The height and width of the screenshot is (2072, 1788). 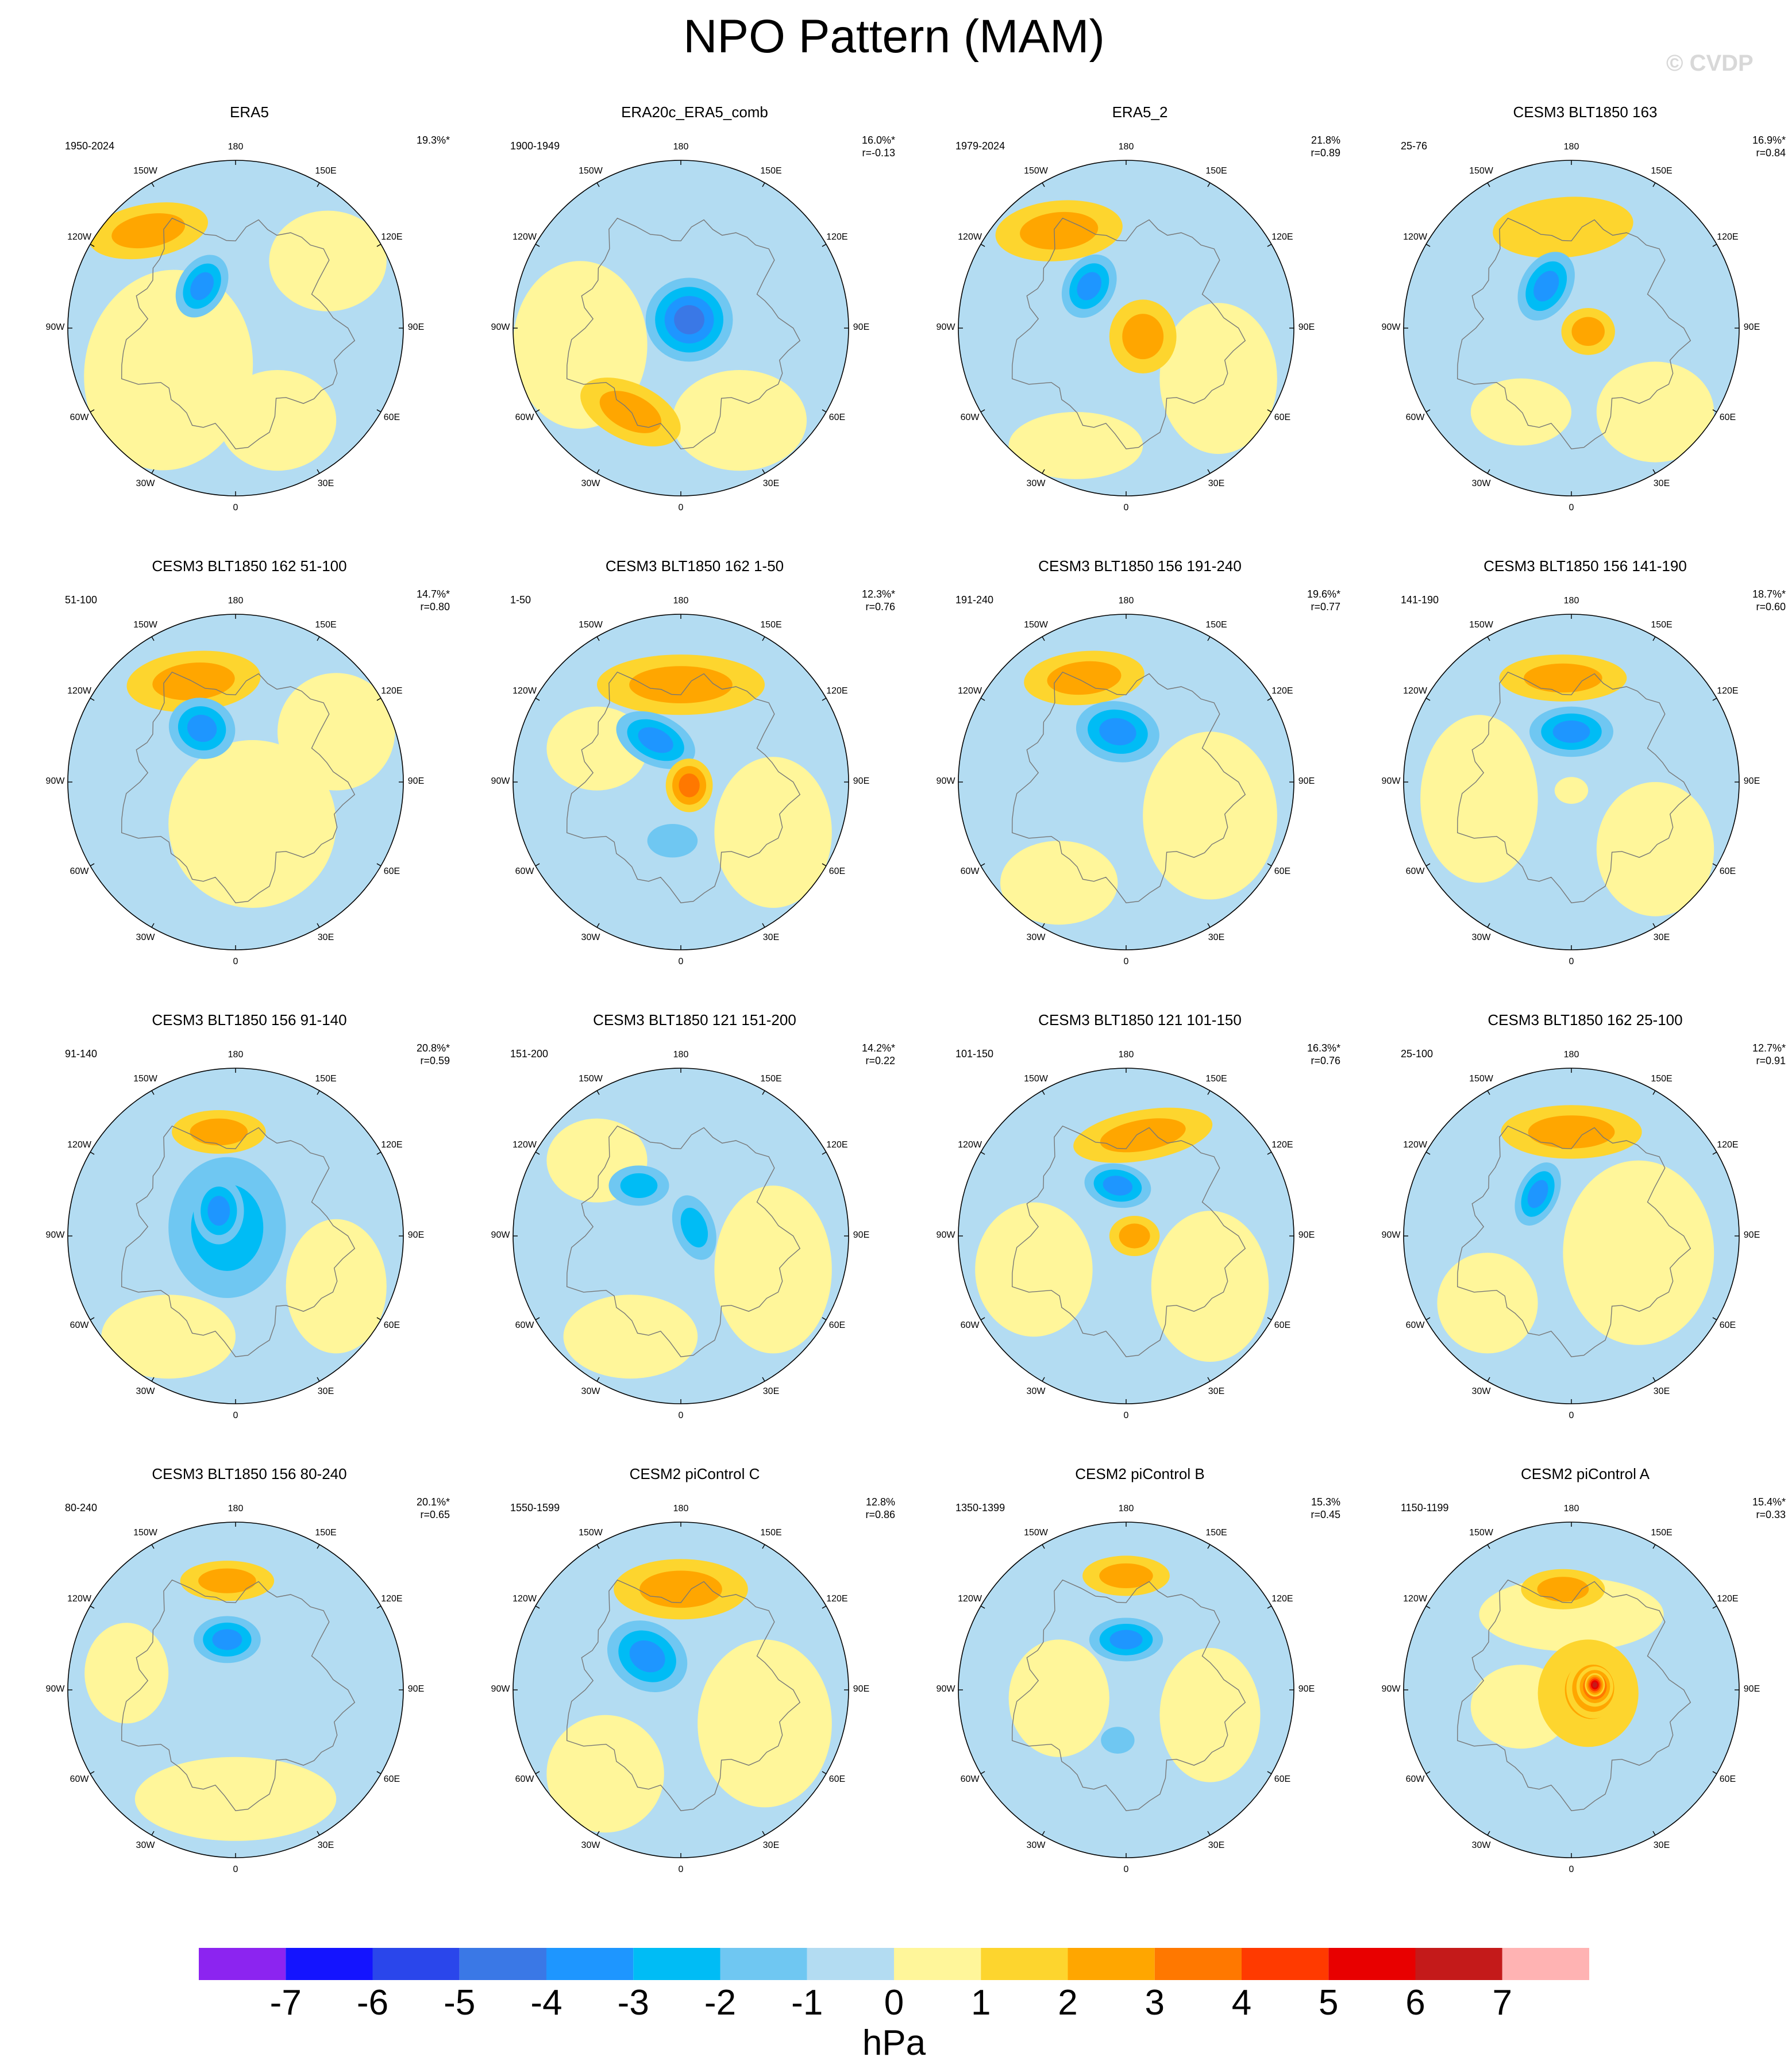 What do you see at coordinates (880, 1502) in the screenshot?
I see `panel-variance: 12.8%` at bounding box center [880, 1502].